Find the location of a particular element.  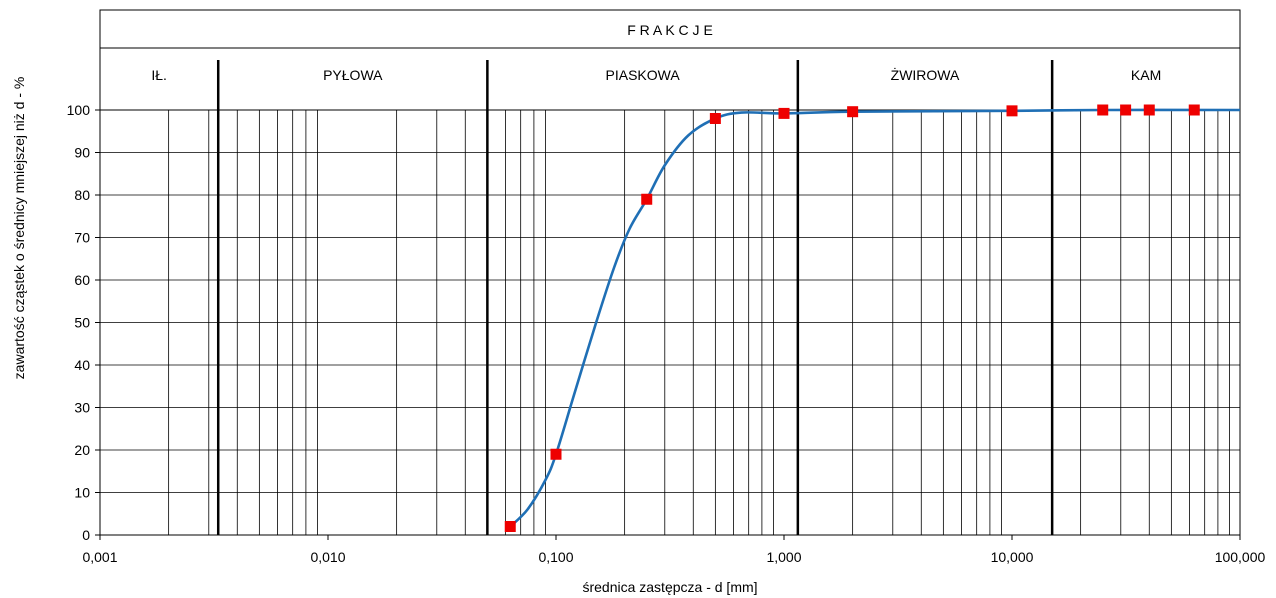

fraction-label: ŻWIROWA is located at coordinates (925, 74).